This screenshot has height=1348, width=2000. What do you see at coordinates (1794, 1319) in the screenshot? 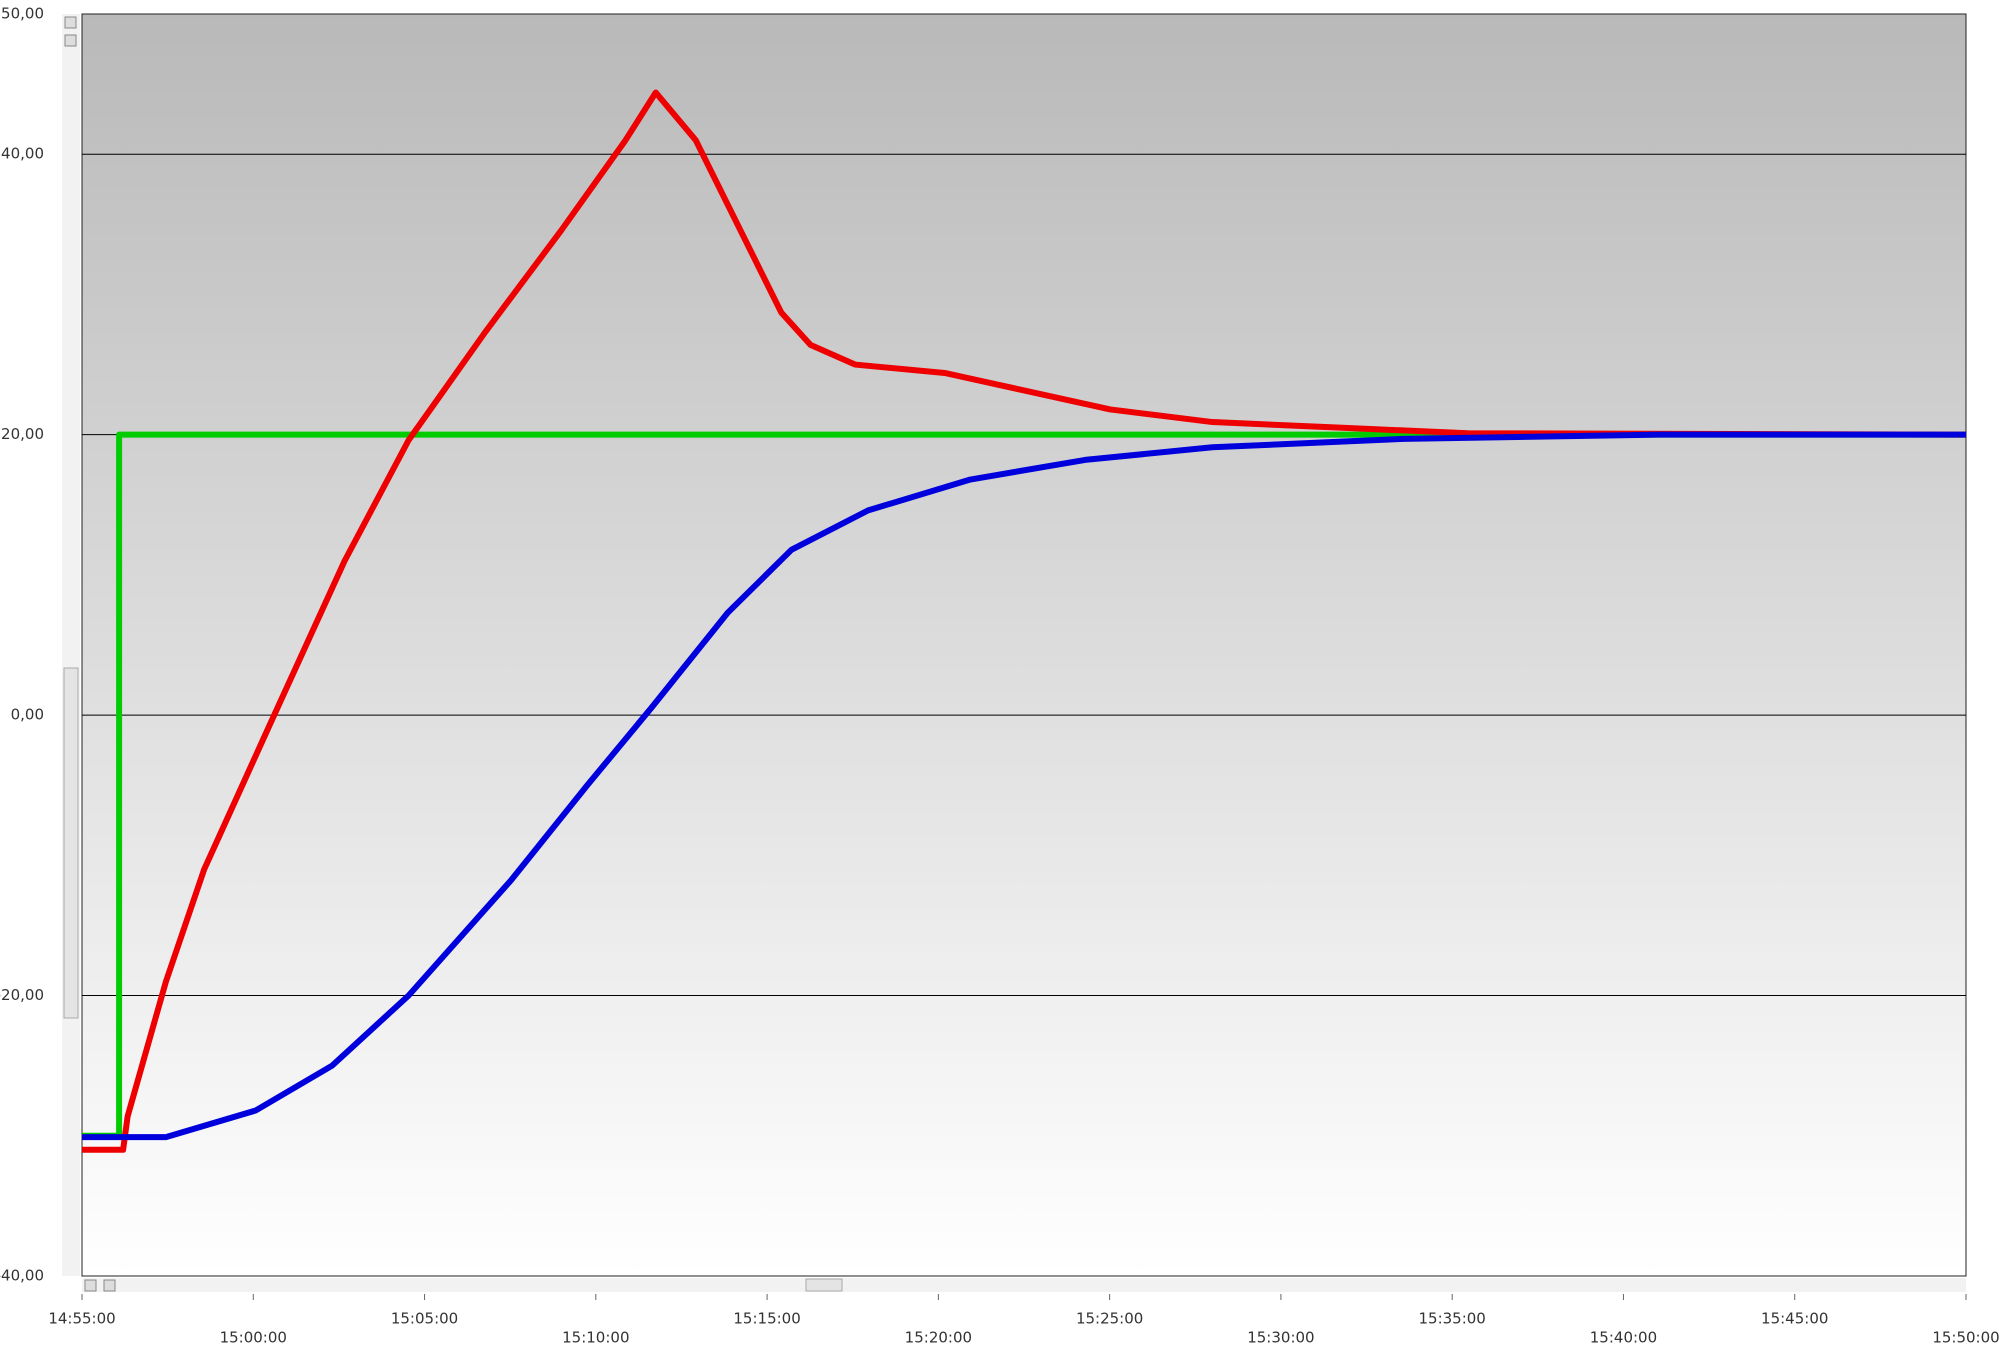
I see `x-tick-label: 15:45:00` at bounding box center [1794, 1319].